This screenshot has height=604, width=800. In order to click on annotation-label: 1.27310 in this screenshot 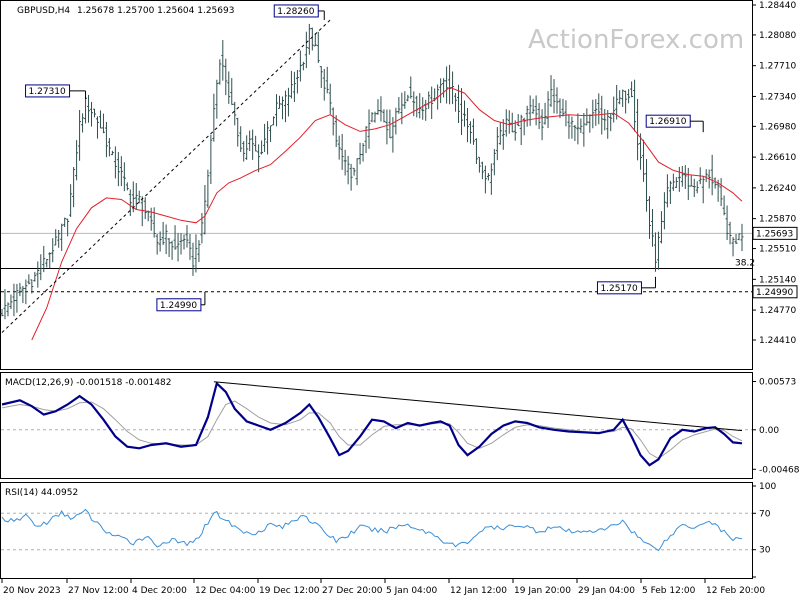, I will do `click(47, 92)`.